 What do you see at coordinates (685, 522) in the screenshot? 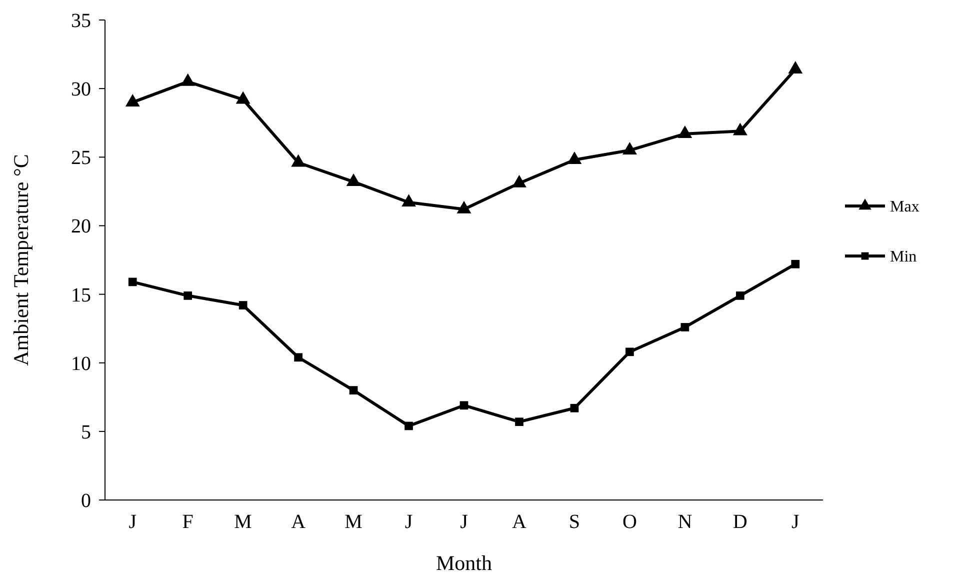
I see `x-tick-label: N` at bounding box center [685, 522].